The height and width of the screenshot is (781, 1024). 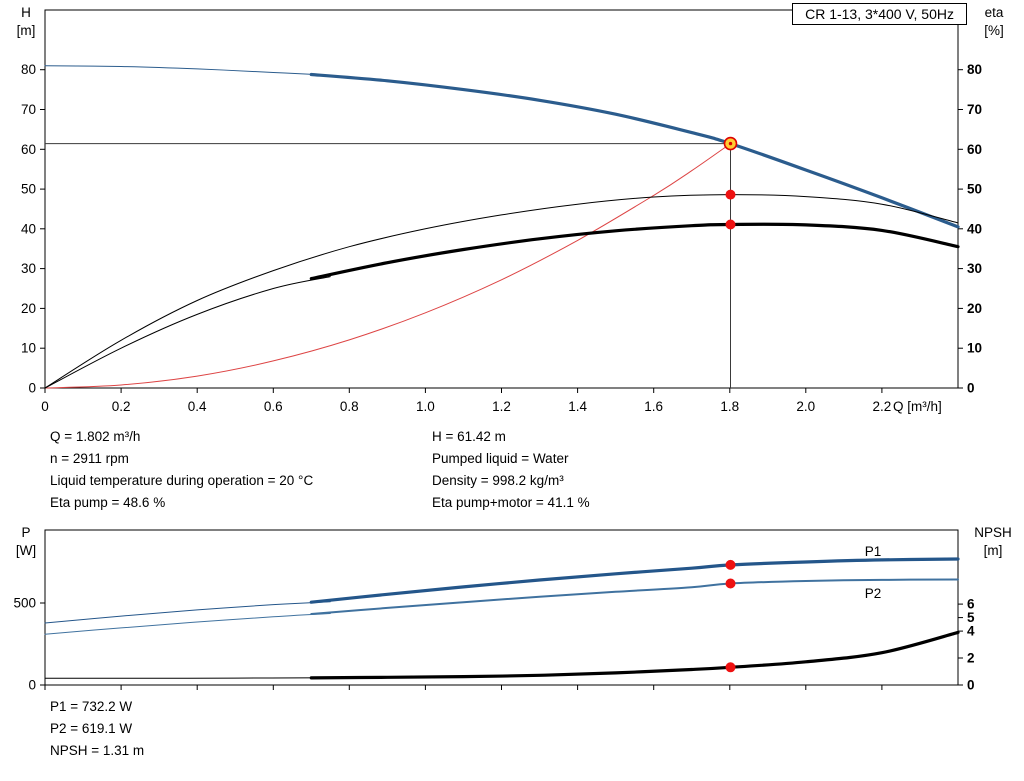 What do you see at coordinates (730, 564) in the screenshot?
I see `p1-point` at bounding box center [730, 564].